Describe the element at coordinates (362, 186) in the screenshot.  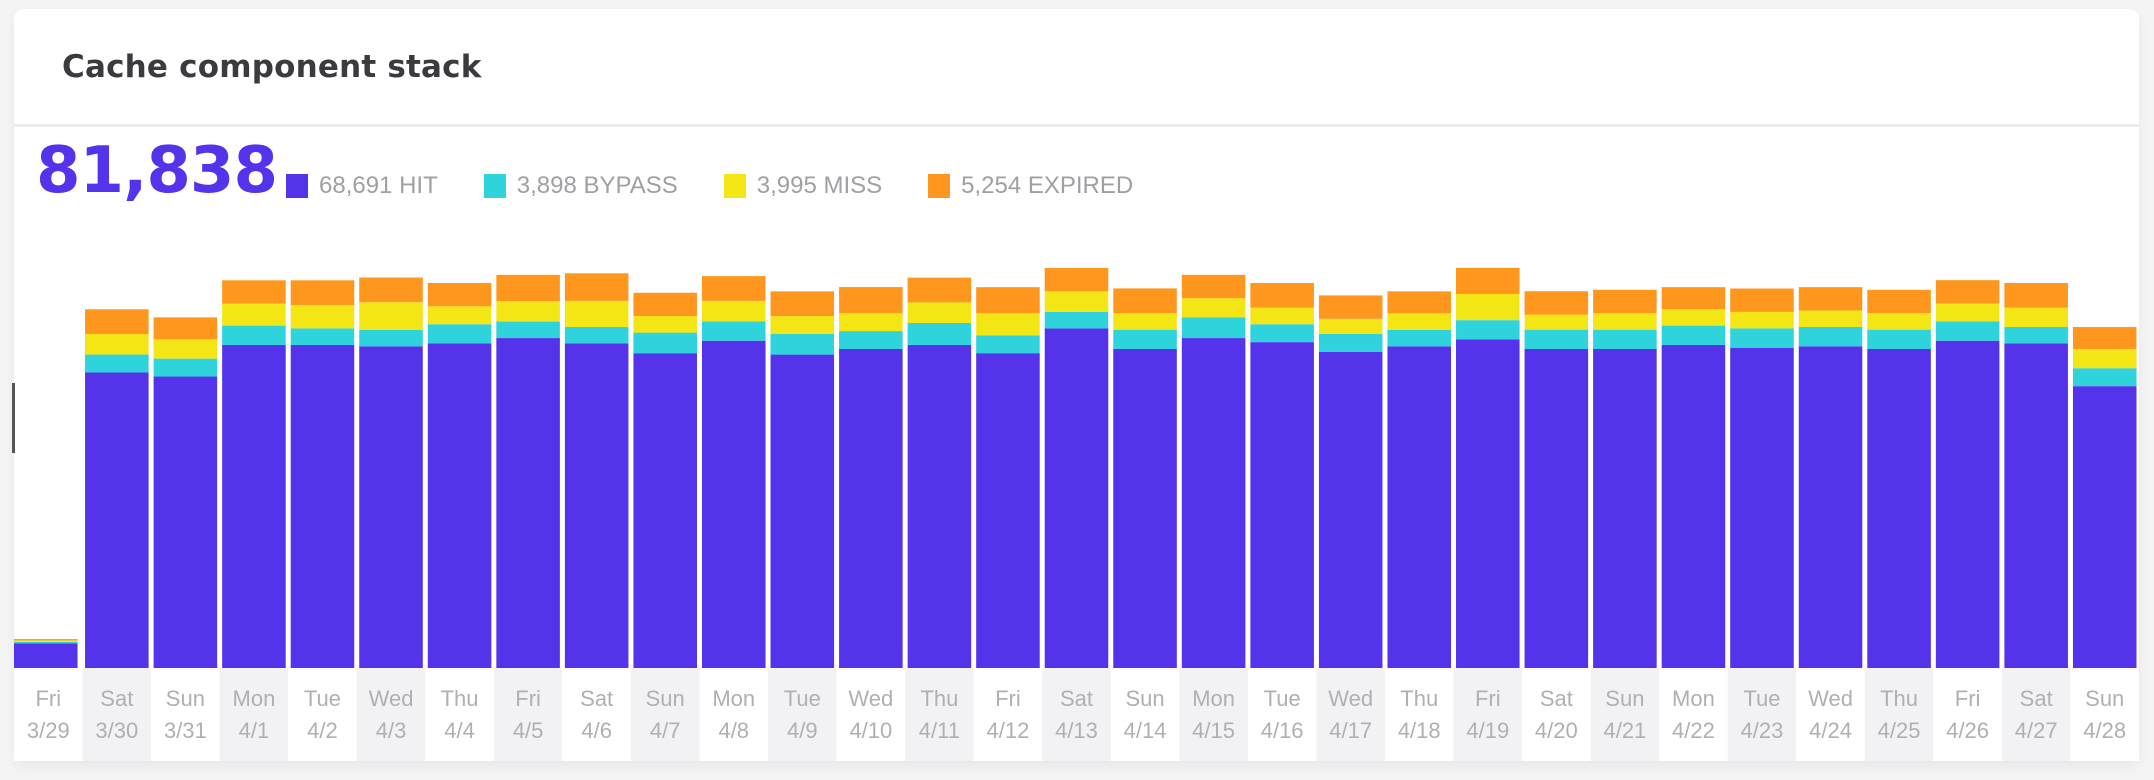
I see `legend-item-hit: 68,691 HIT` at that location.